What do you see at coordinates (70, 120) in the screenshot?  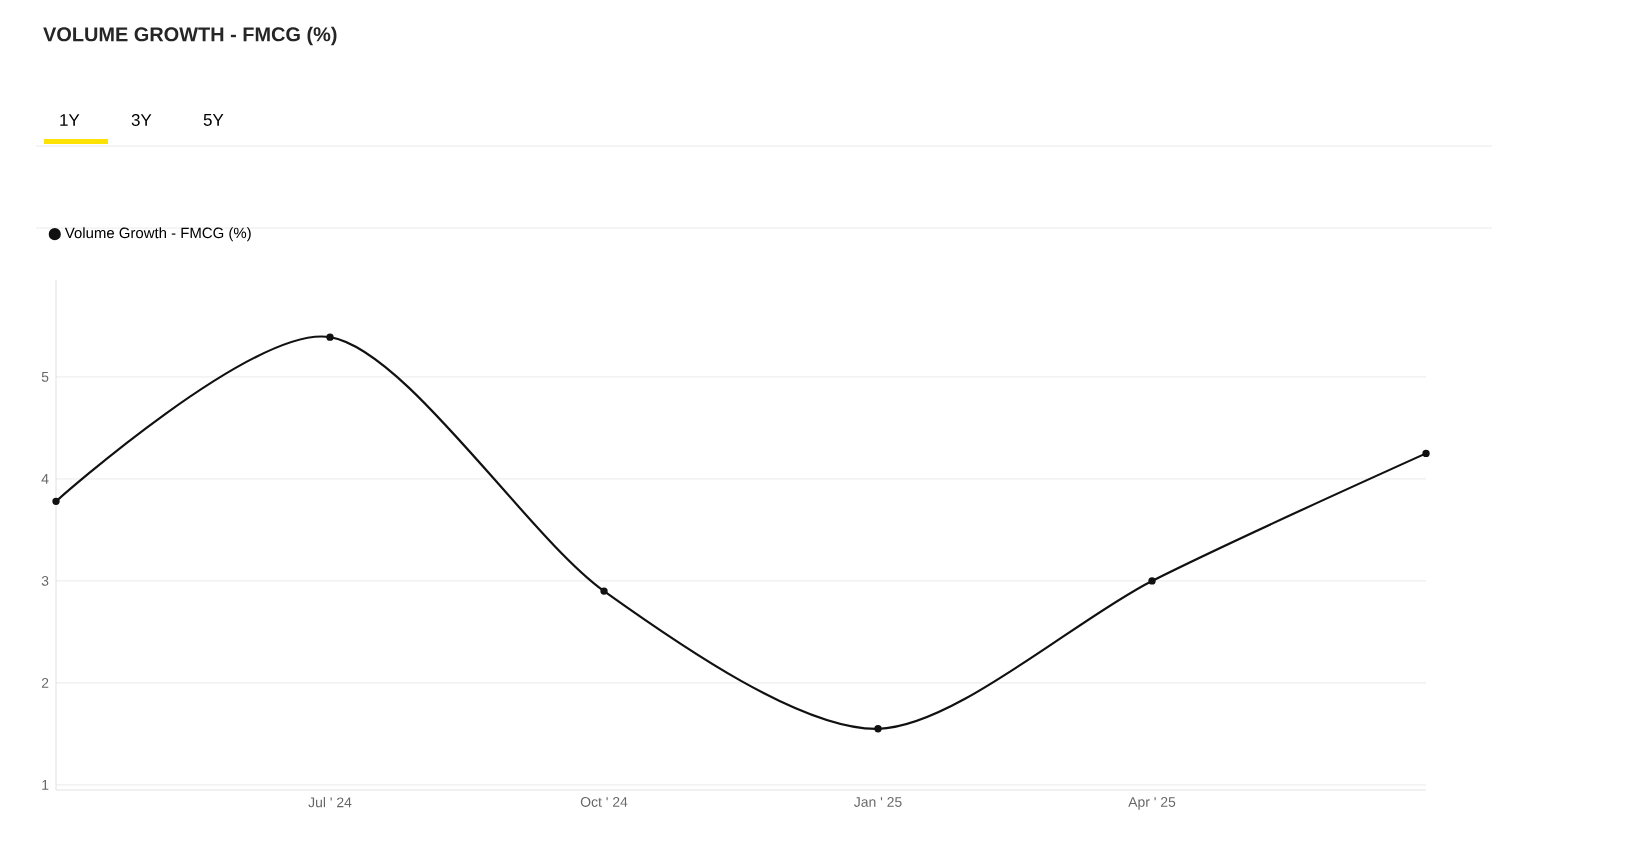 I see `text: 1Y` at bounding box center [70, 120].